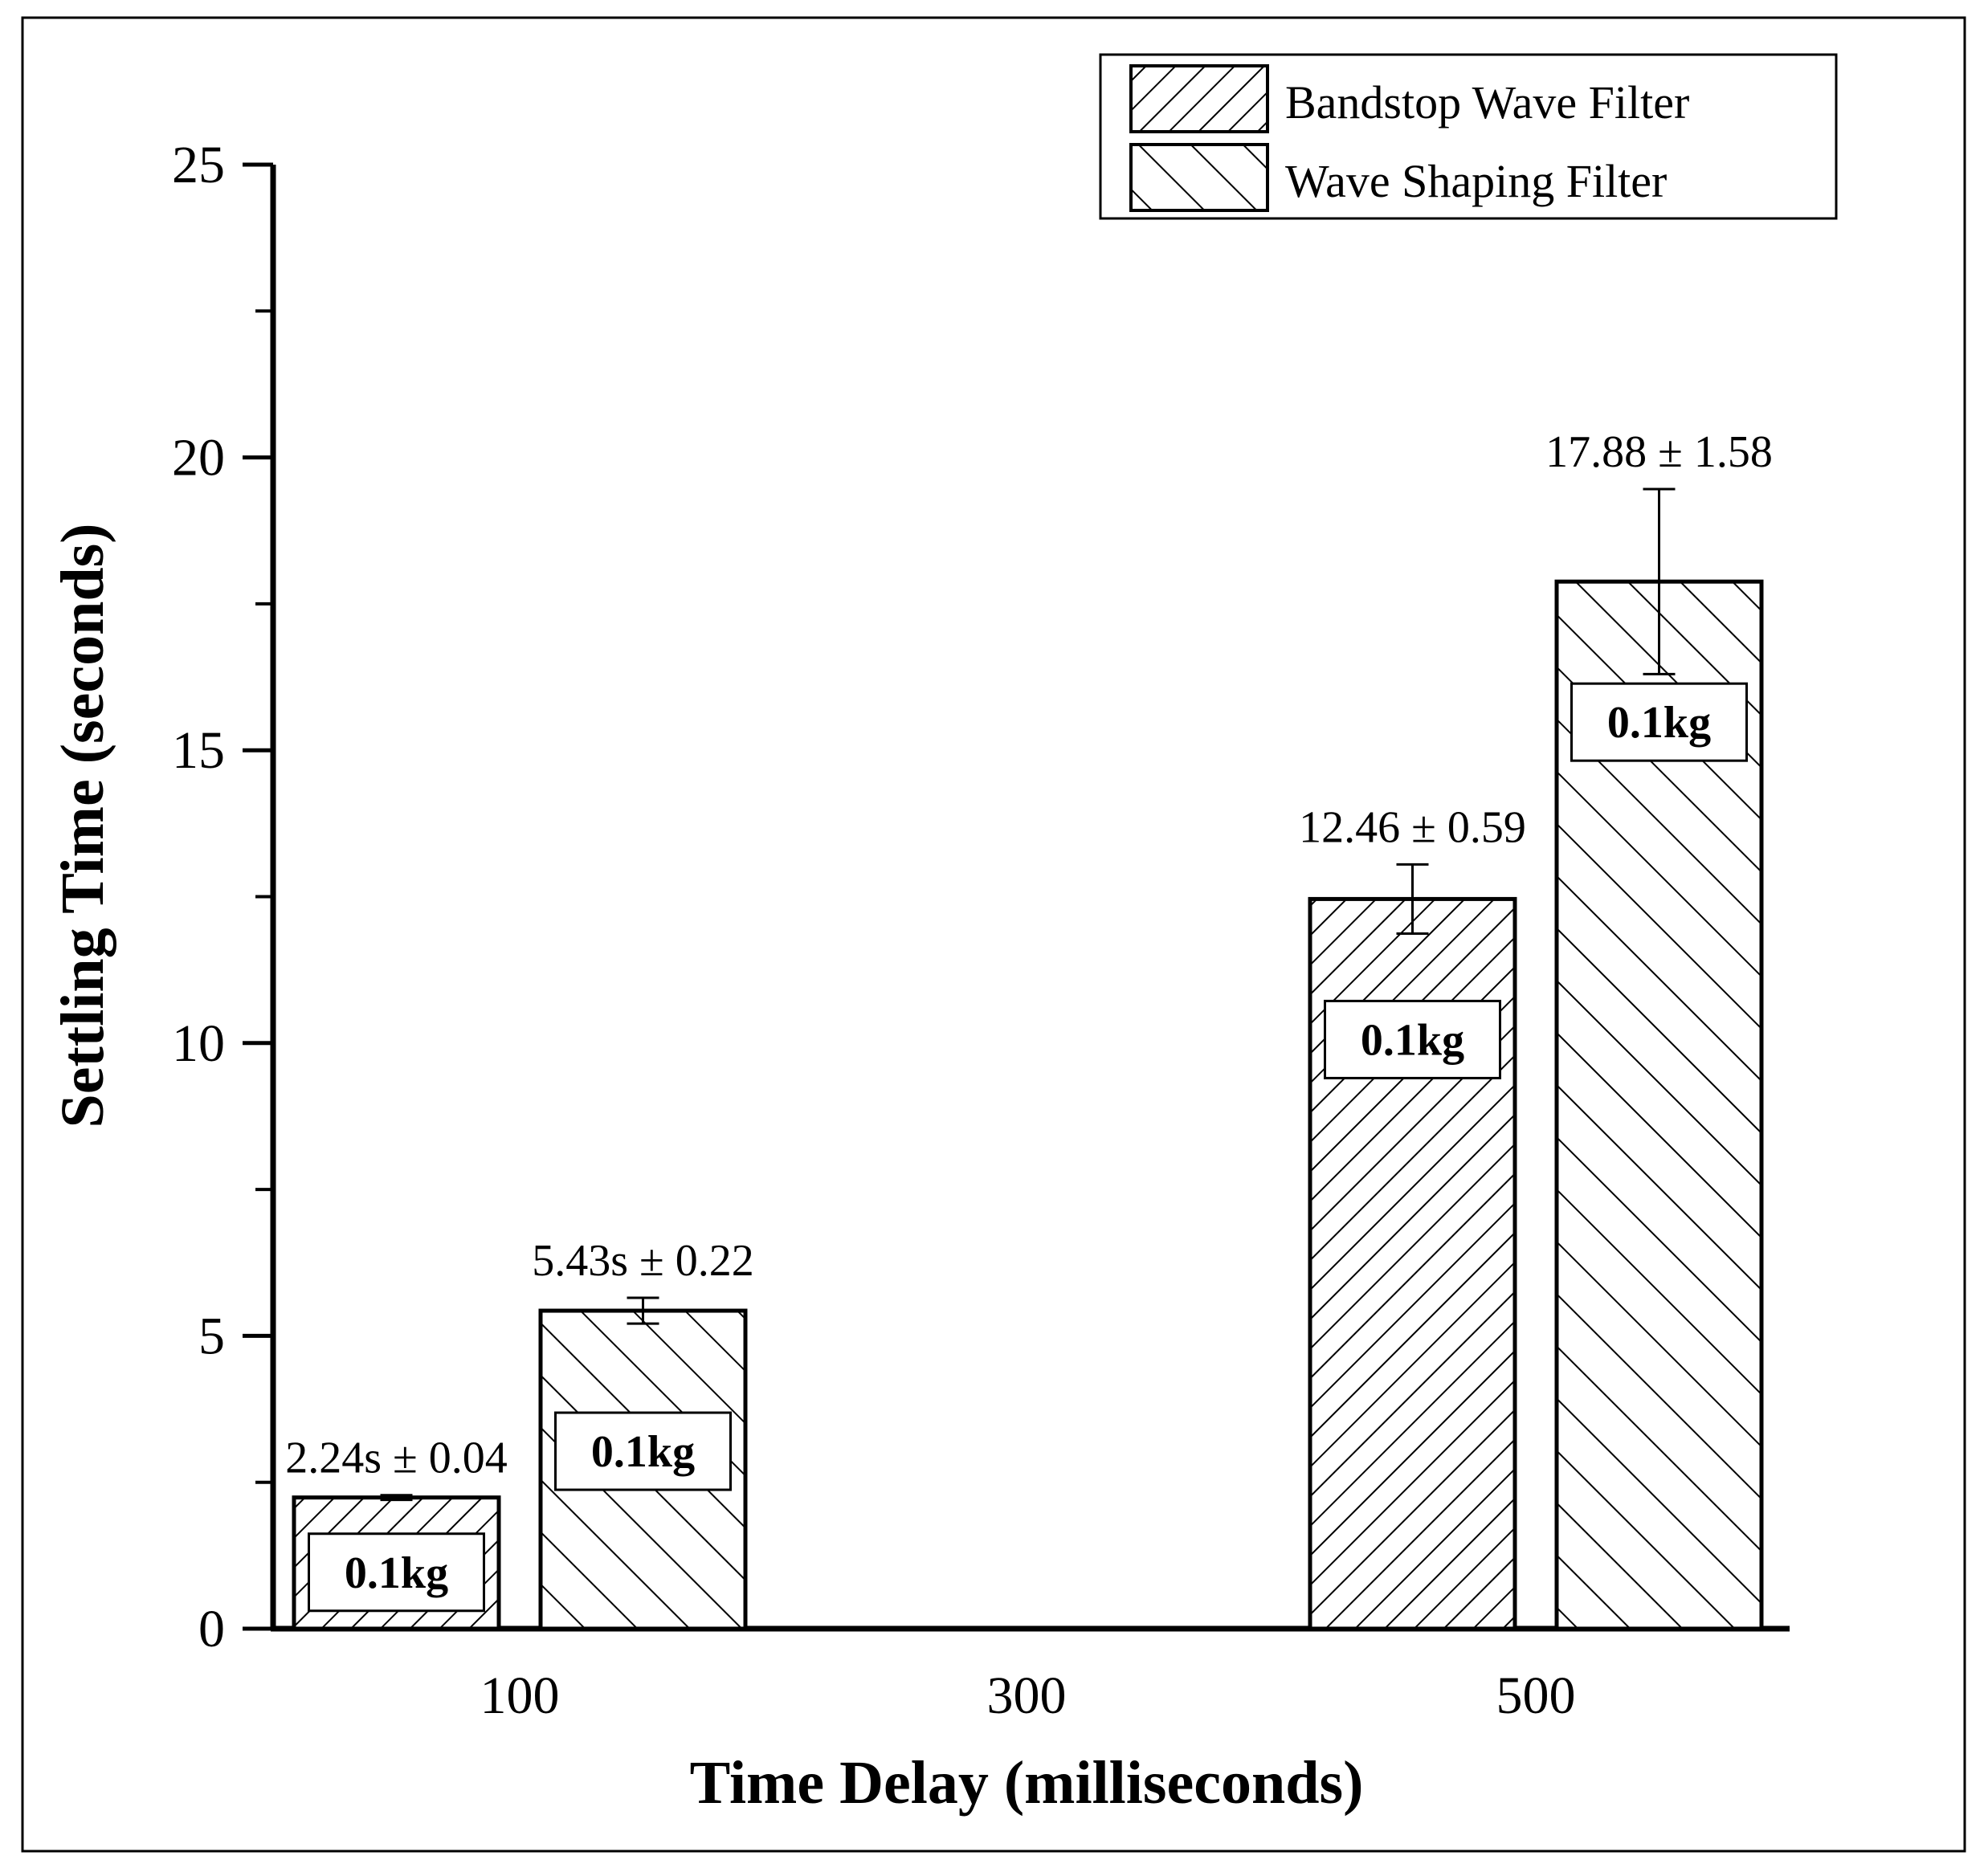 The width and height of the screenshot is (1988, 1868). What do you see at coordinates (520, 1696) in the screenshot?
I see `x-tick-label: 100` at bounding box center [520, 1696].